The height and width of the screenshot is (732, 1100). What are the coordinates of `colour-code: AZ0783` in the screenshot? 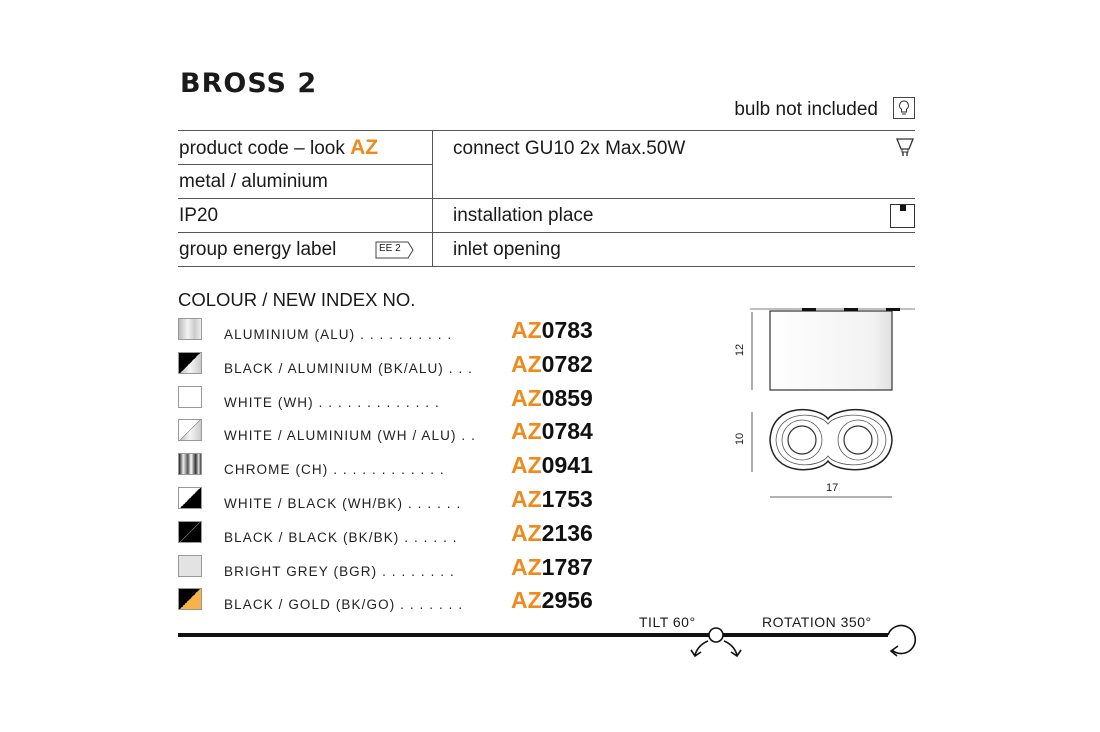 It's located at (552, 330).